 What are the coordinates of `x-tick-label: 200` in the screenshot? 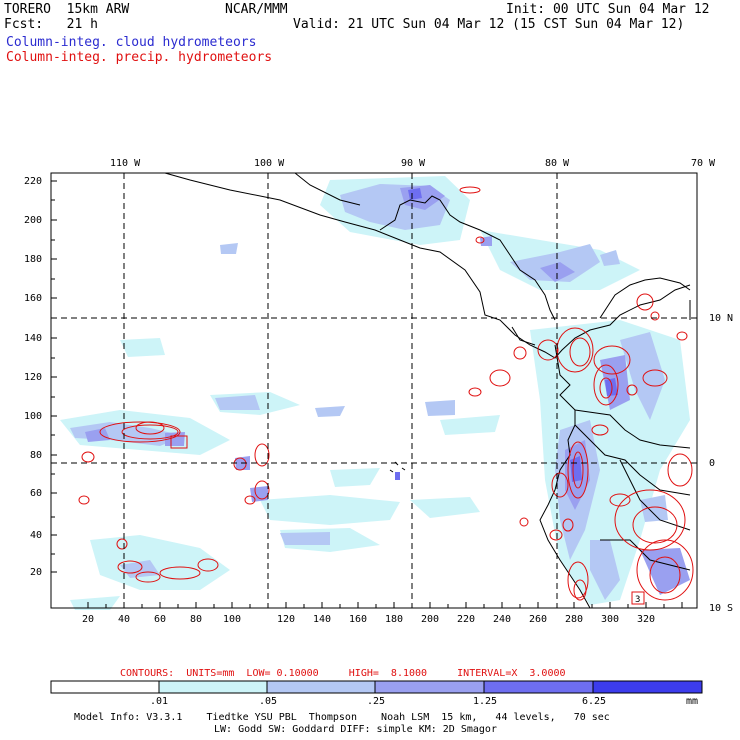 It's located at (430, 619).